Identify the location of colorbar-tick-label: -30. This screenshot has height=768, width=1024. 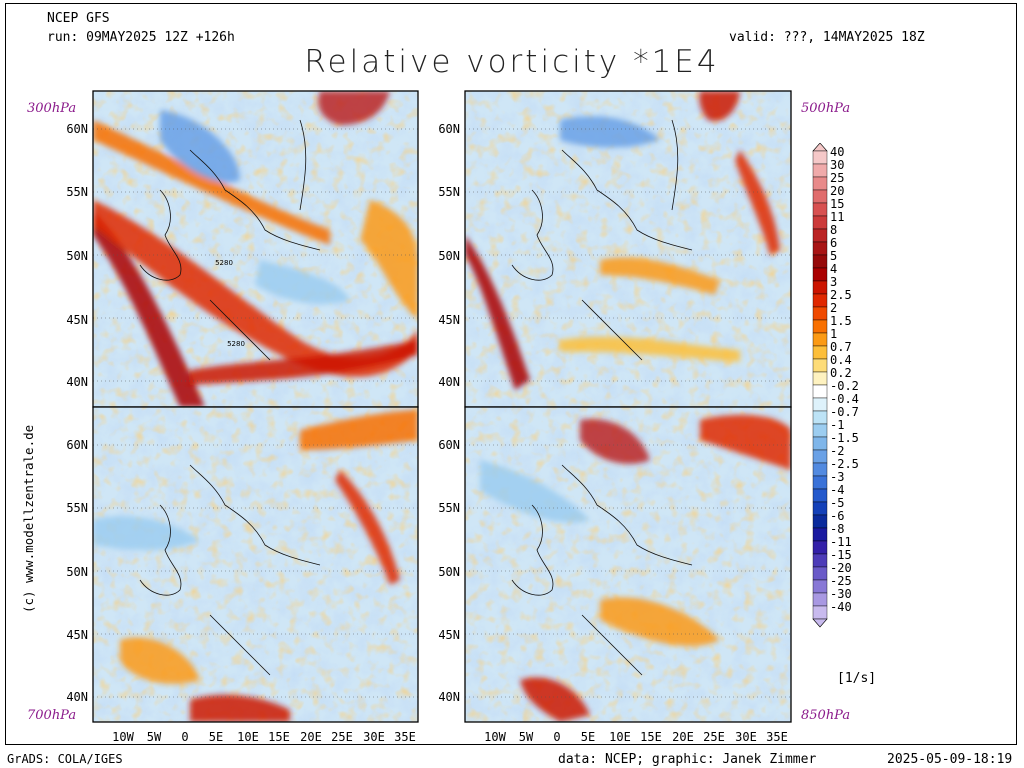
(841, 594).